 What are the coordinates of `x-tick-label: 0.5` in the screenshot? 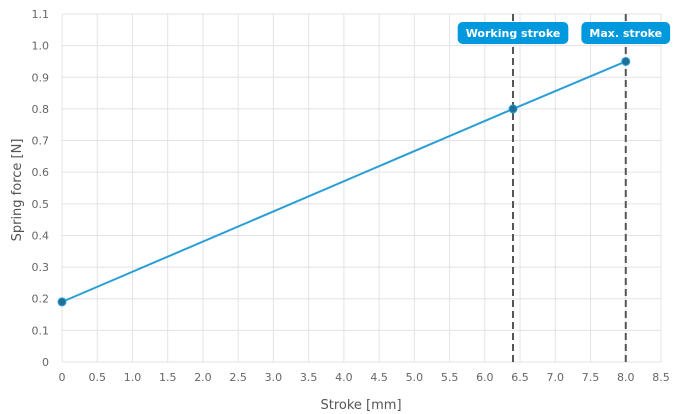 It's located at (97, 377).